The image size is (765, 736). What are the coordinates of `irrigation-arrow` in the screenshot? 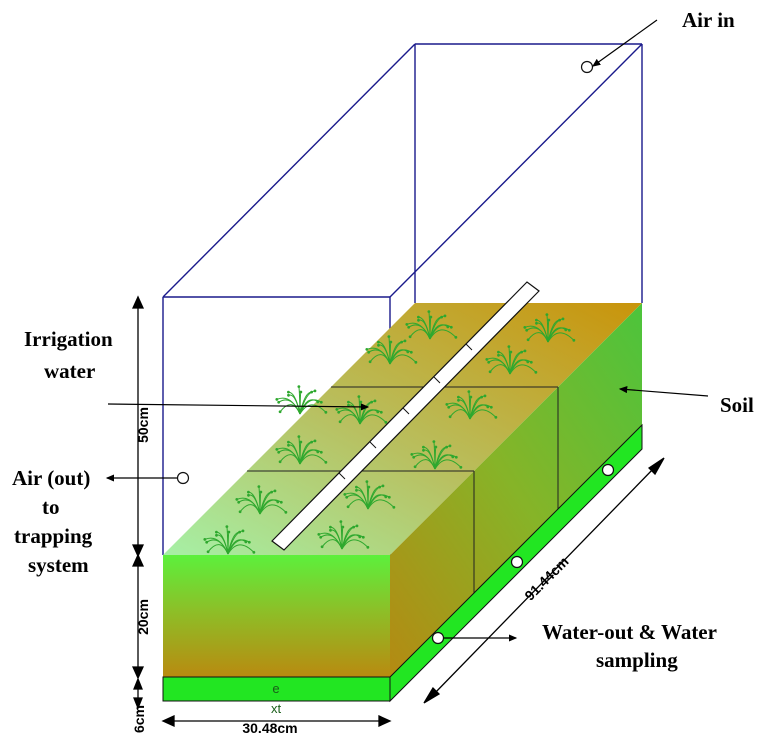 It's located at (238, 407).